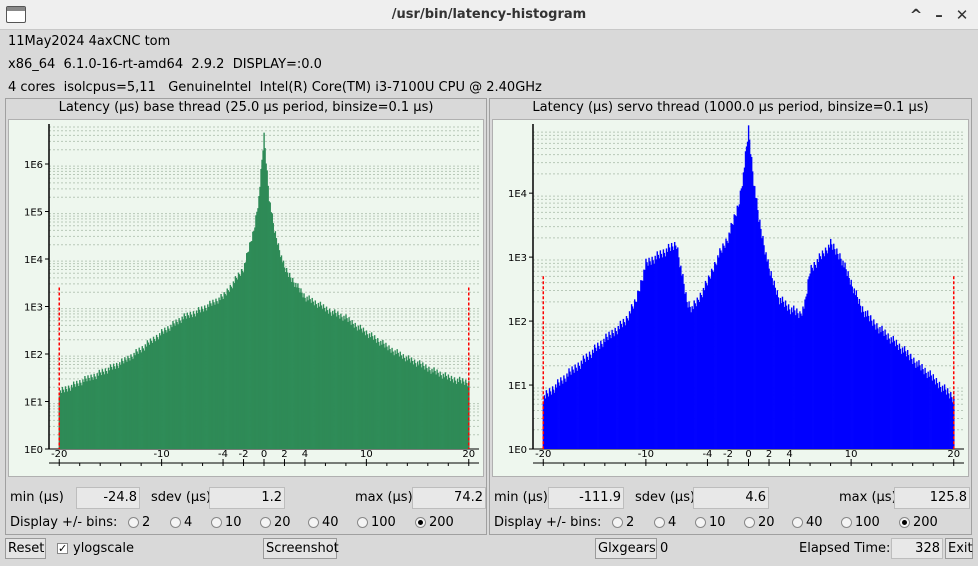 The image size is (978, 566). Describe the element at coordinates (962, 15) in the screenshot. I see `close-button: ✕` at that location.